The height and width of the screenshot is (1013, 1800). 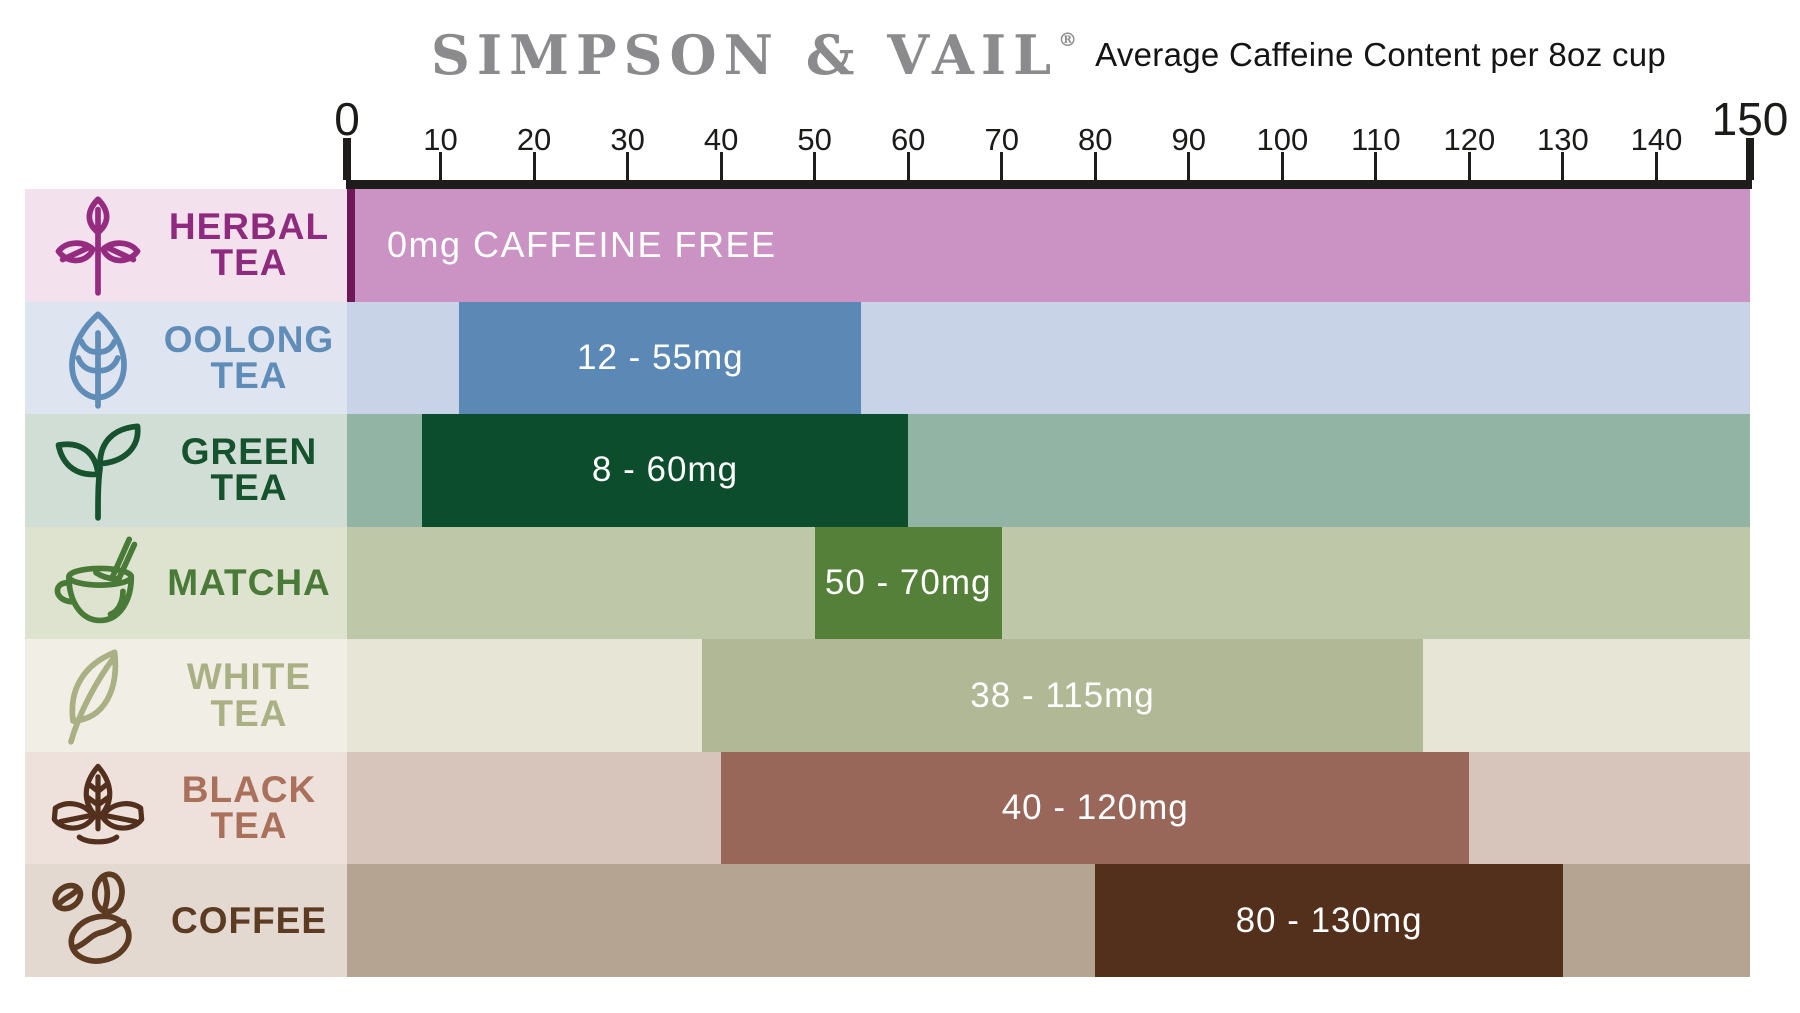 I want to click on herbal-plant-icon, so click(x=98, y=245).